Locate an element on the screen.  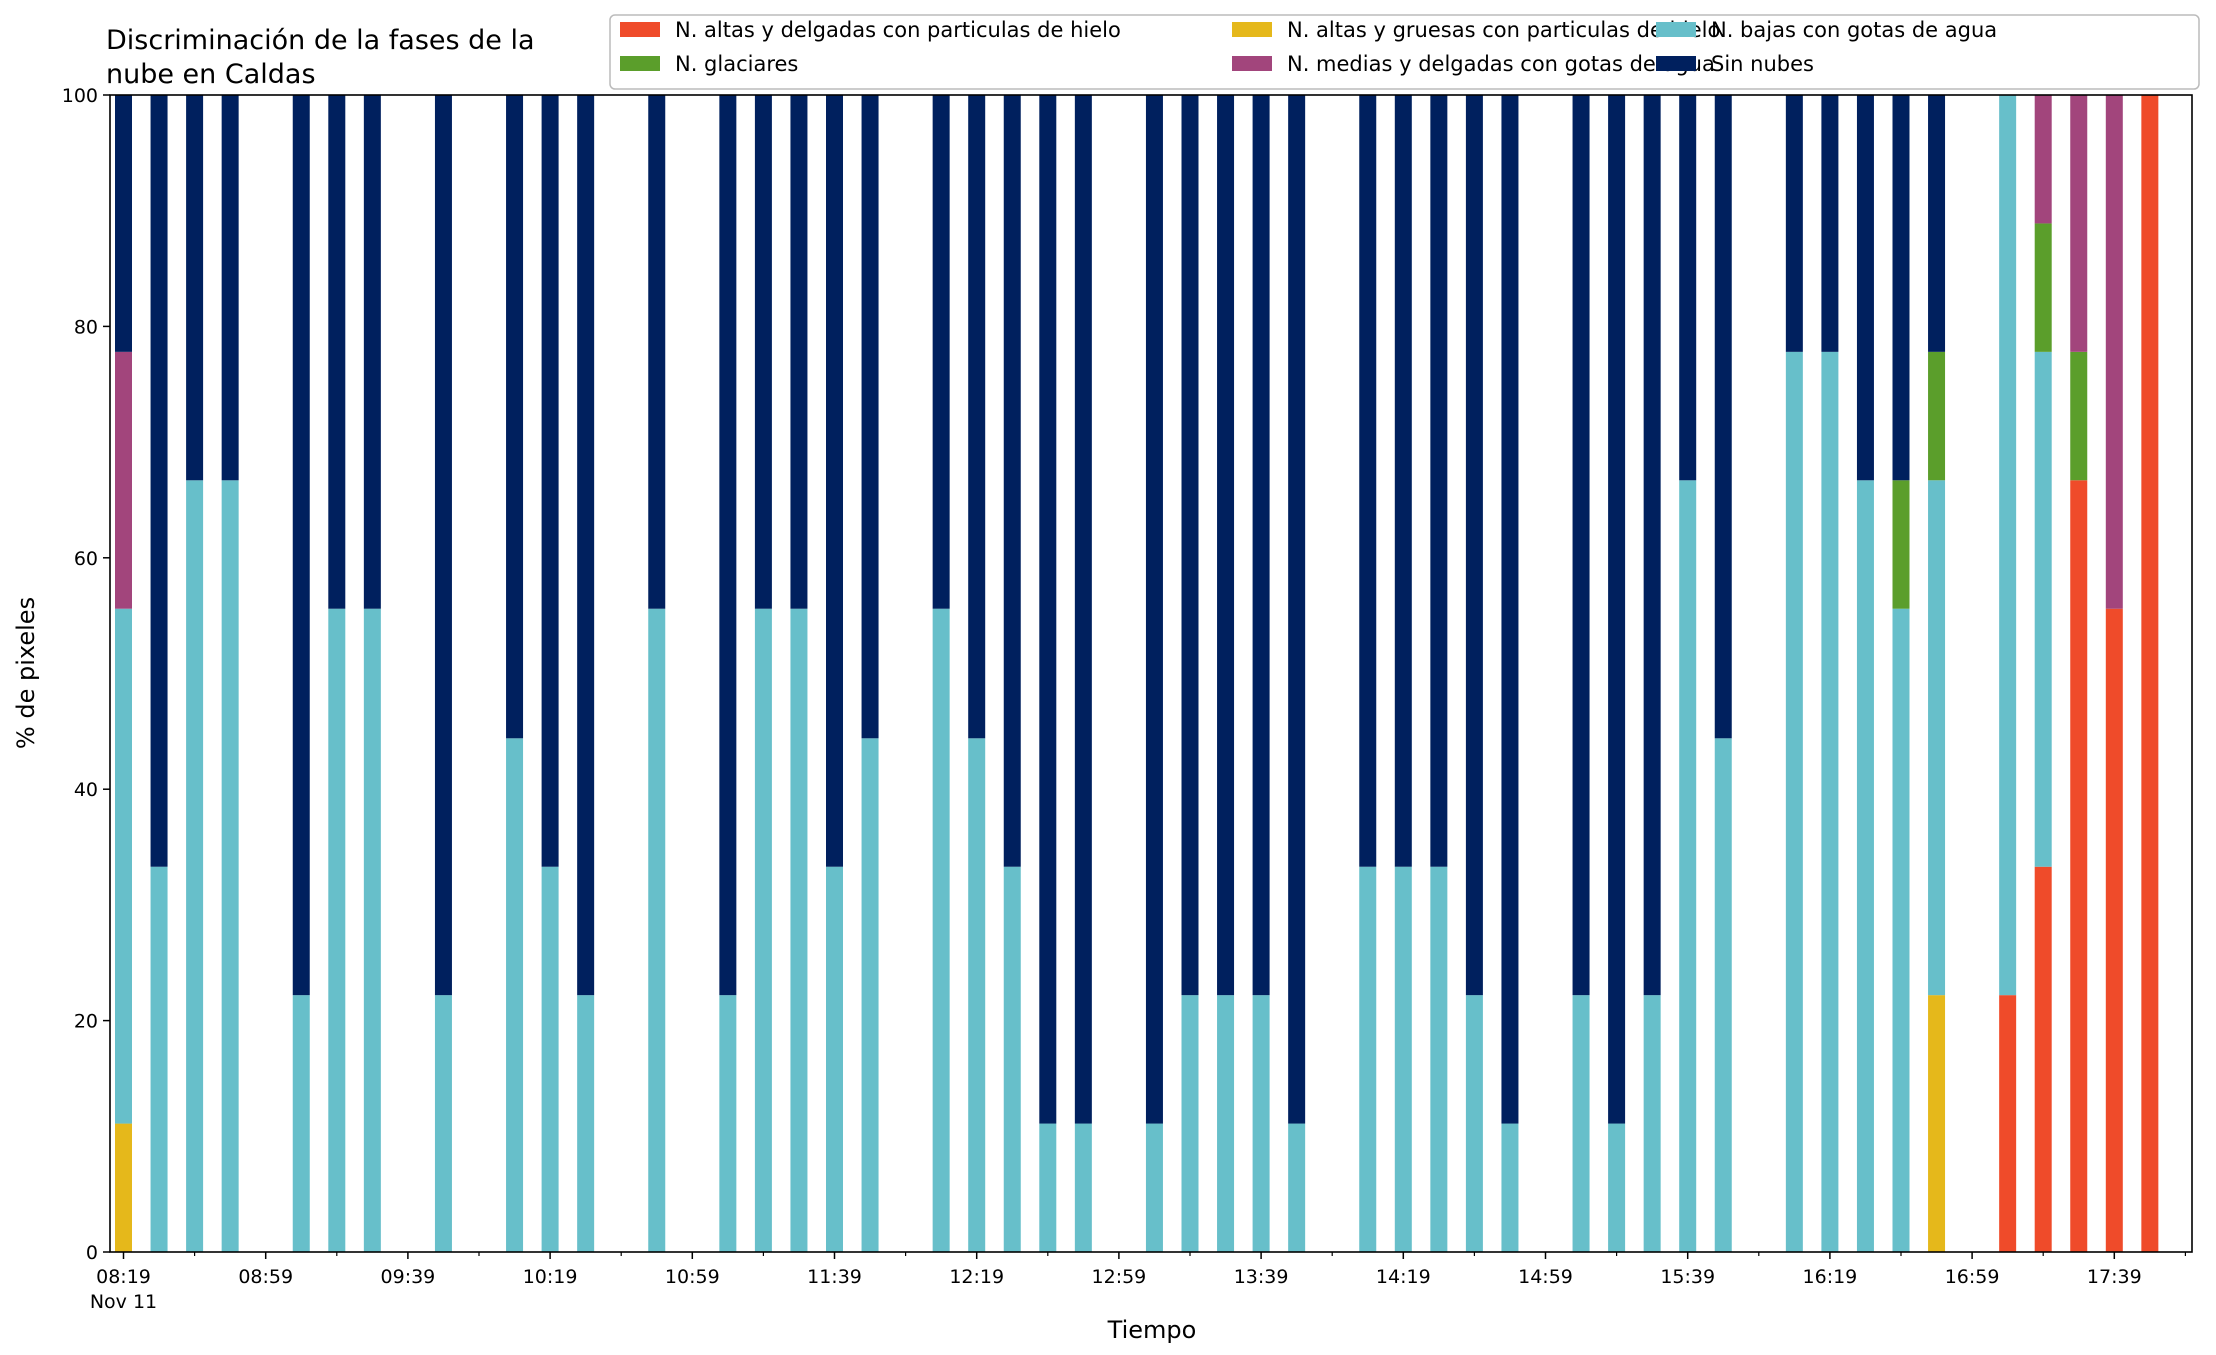
legend-frame is located at coordinates (1404, 52).